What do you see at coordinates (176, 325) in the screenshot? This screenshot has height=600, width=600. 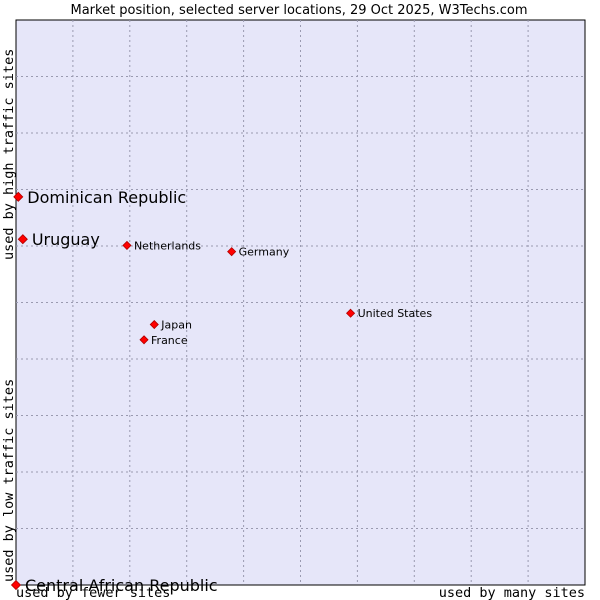 I see `data-point-label: Japan` at bounding box center [176, 325].